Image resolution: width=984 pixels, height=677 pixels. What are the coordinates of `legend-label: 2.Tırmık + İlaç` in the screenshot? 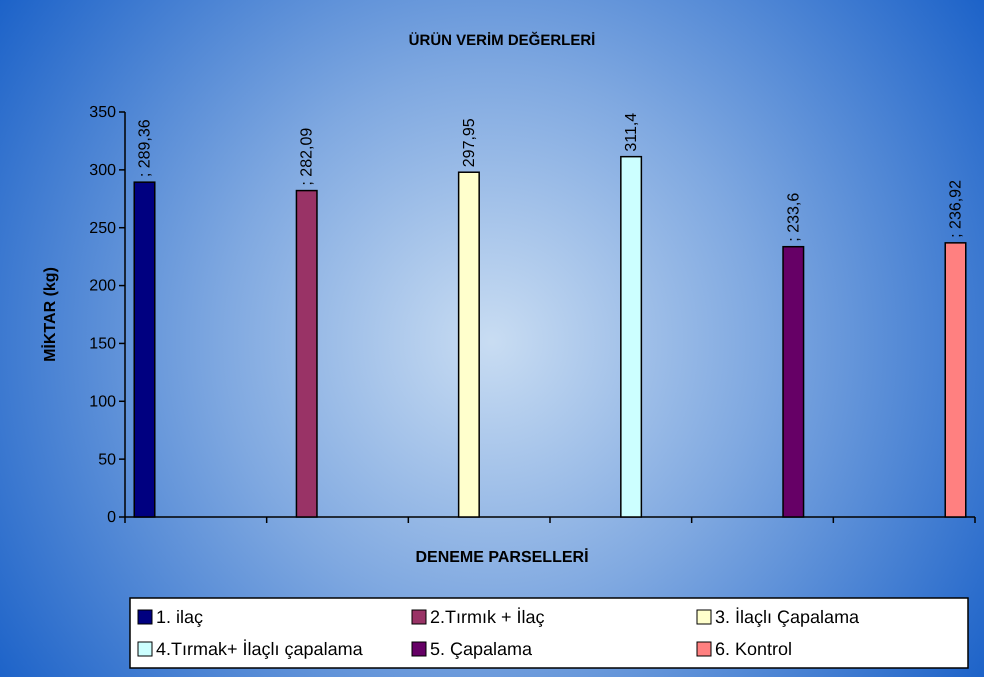 It's located at (487, 617).